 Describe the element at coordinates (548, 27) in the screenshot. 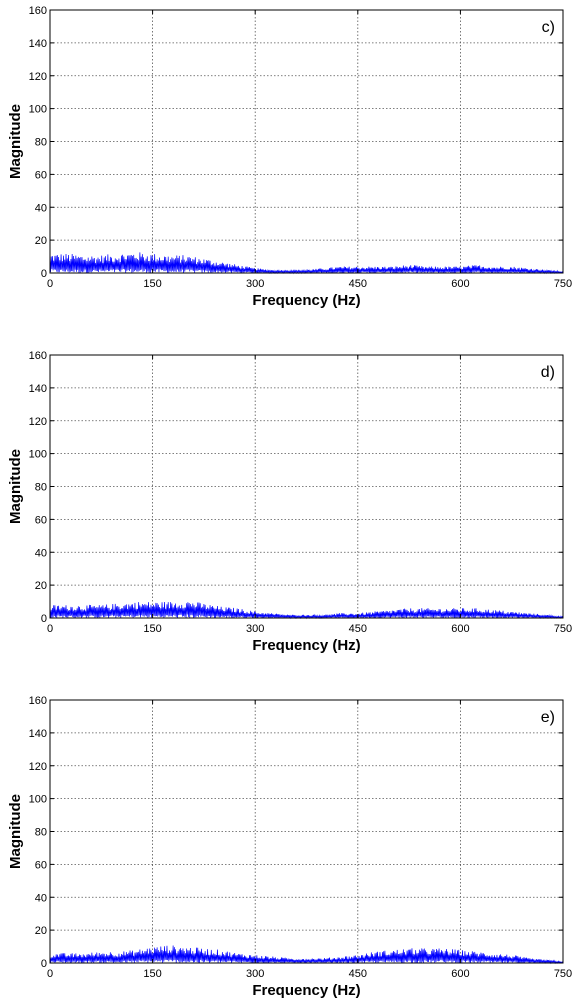

I see `panel-label: c)` at that location.